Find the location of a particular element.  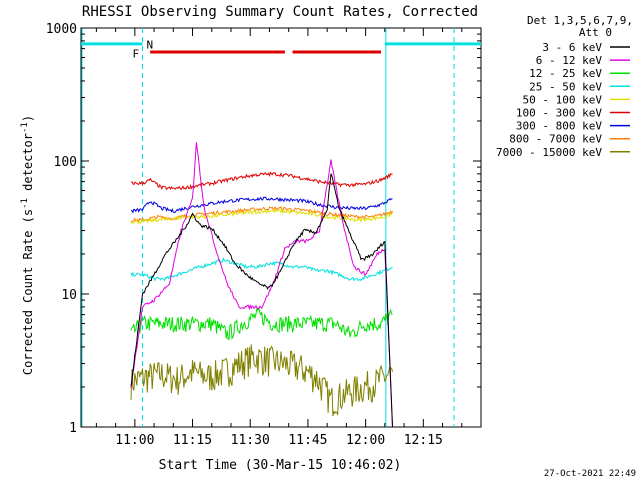

legend-entry-label: 100 - 300 keV is located at coordinates (559, 113).